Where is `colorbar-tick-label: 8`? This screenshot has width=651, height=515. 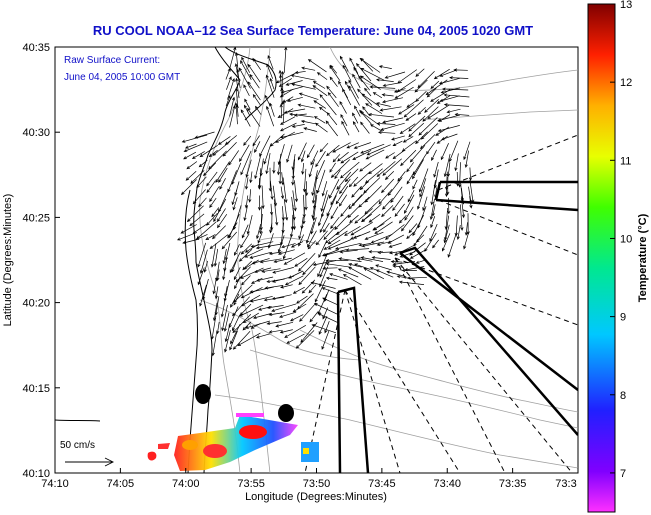
colorbar-tick-label: 8 is located at coordinates (623, 396).